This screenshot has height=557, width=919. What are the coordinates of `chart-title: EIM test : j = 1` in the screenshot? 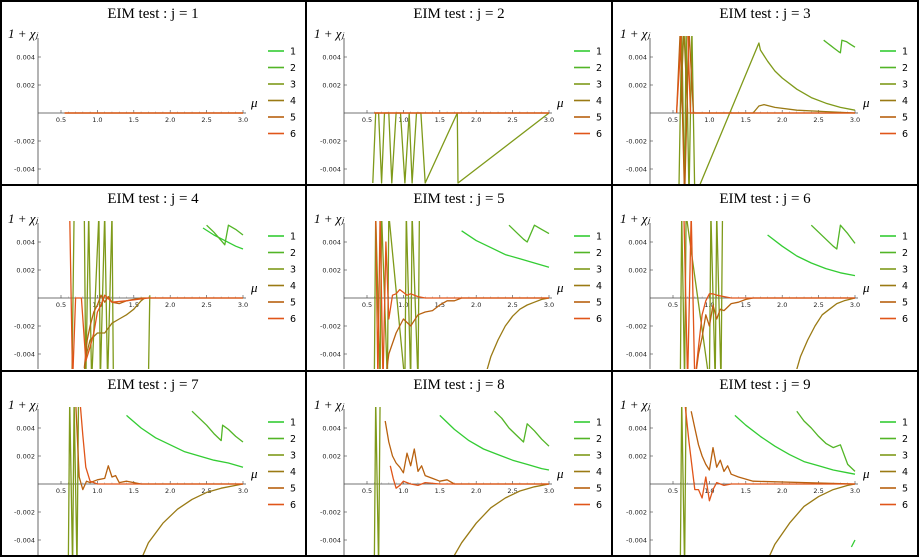 It's located at (152, 14).